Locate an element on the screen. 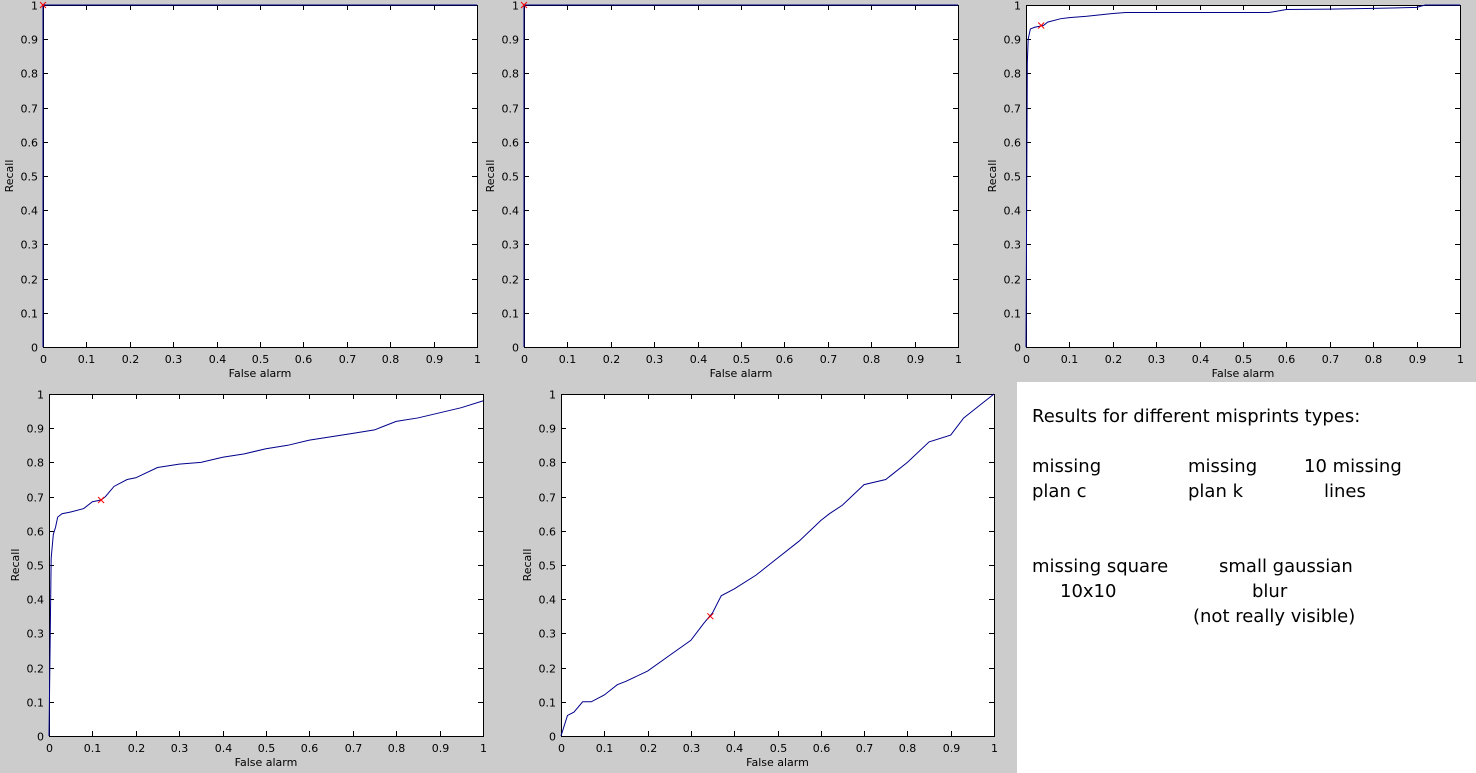 This screenshot has height=773, width=1476. note-missing-plan-c-line2: plan c is located at coordinates (1059, 491).